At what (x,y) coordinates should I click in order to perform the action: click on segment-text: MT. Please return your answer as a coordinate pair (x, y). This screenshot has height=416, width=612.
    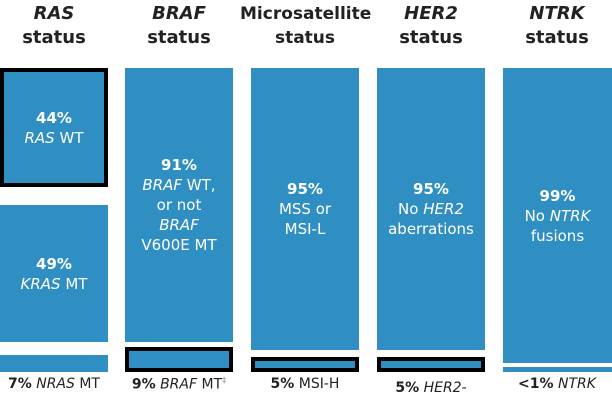
    Looking at the image, I should click on (74, 283).